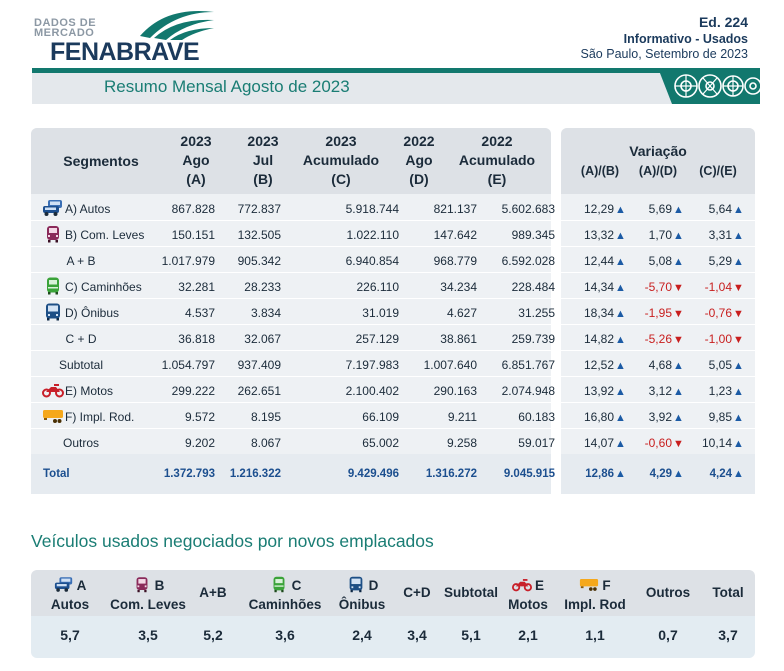 Image resolution: width=784 pixels, height=671 pixels. What do you see at coordinates (199, 417) in the screenshot?
I see `row-value: 9.572` at bounding box center [199, 417].